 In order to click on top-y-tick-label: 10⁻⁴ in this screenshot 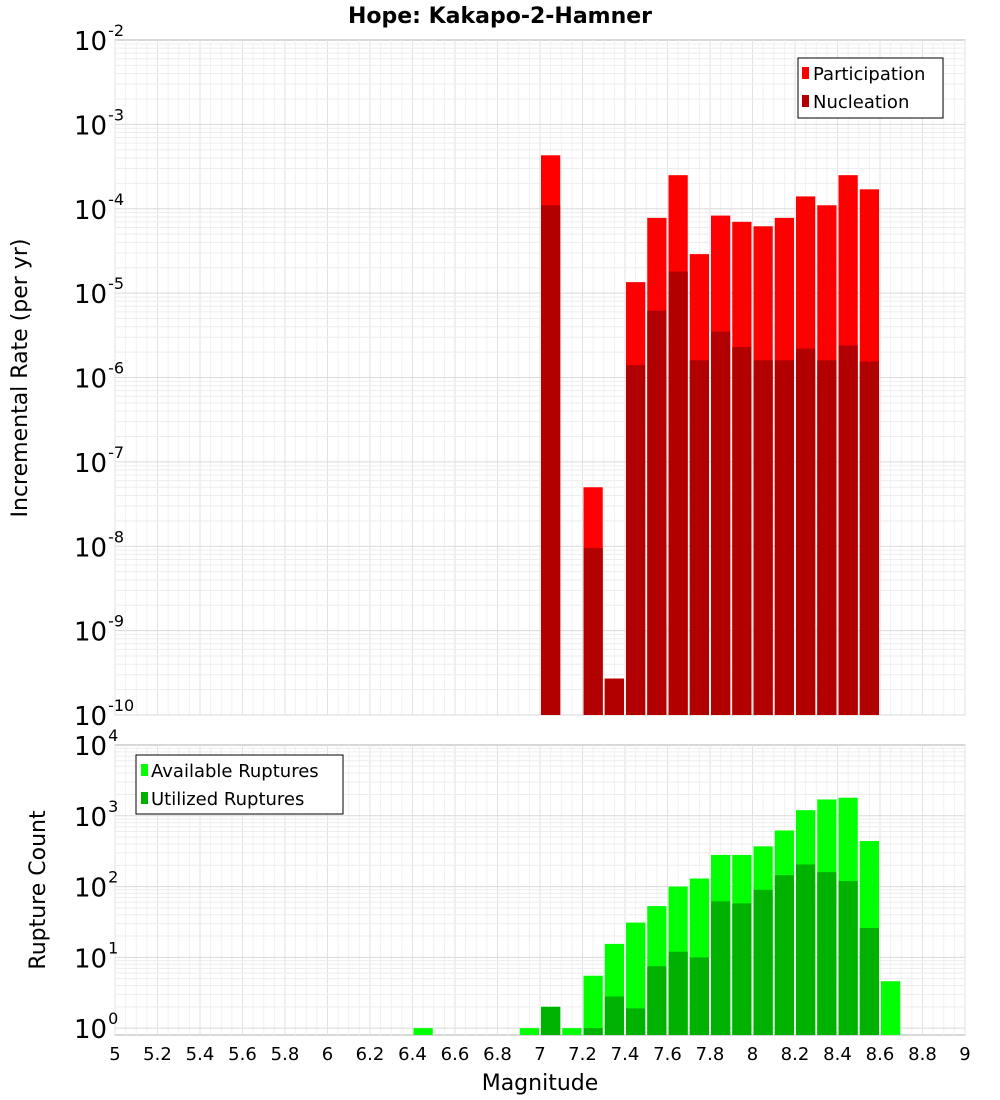, I will do `click(99, 208)`.